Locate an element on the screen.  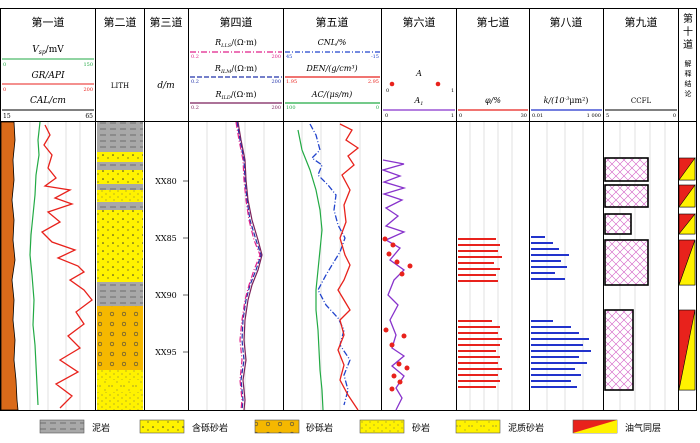
svg-text: 道 is located at coordinates (688, 44).